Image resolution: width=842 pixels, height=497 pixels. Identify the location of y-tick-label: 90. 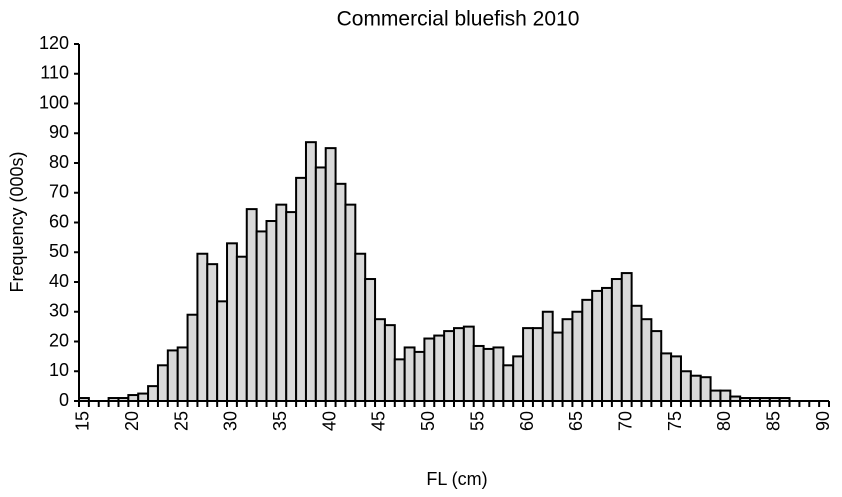
(59, 132).